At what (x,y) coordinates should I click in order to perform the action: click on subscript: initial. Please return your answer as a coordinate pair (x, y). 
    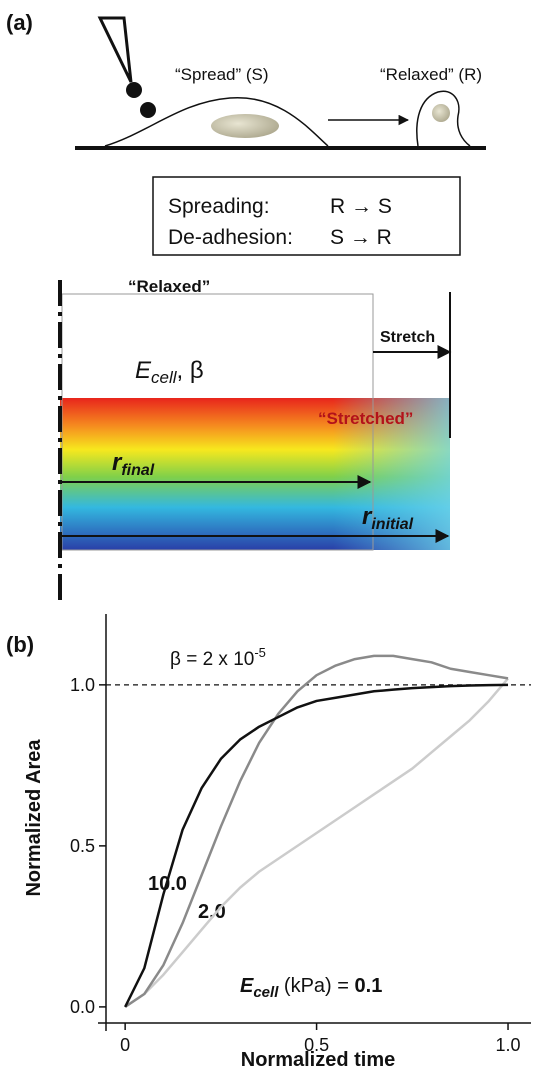
    Looking at the image, I should click on (392, 524).